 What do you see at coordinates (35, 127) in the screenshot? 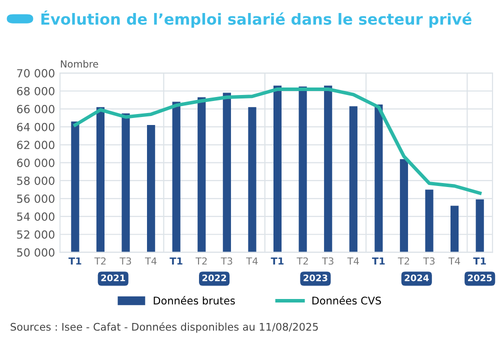
I see `y-tick-label: 64 000` at bounding box center [35, 127].